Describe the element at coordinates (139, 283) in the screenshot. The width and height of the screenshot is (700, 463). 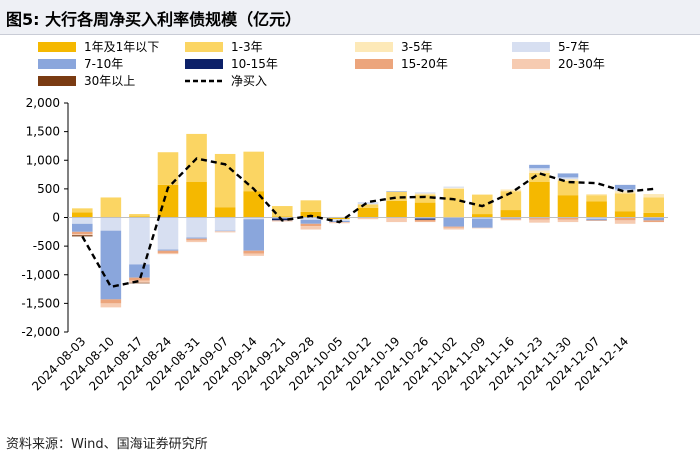
I see `bar-2024-08-17-s9` at that location.